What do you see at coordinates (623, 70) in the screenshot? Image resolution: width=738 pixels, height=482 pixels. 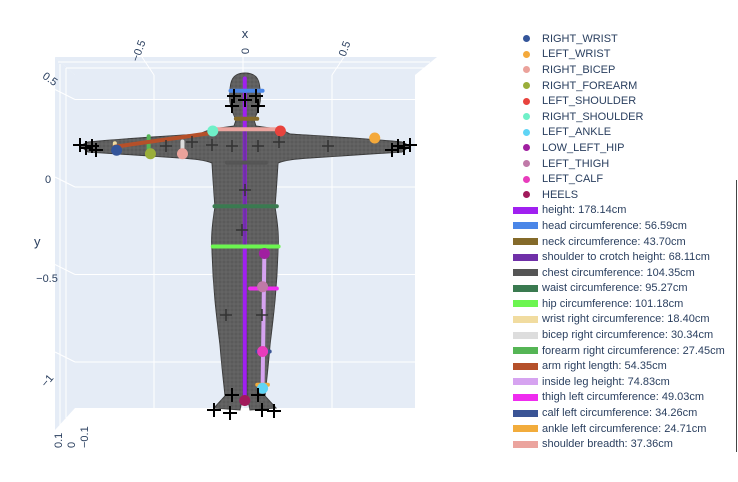 I see `legend-item: RIGHT_BICEP` at bounding box center [623, 70].